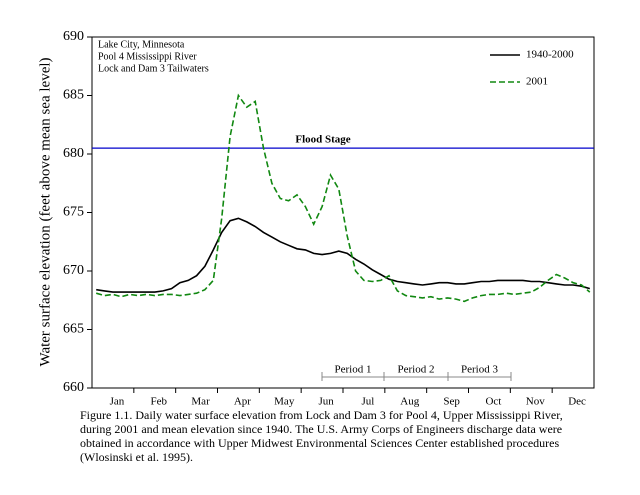 The image size is (640, 495). I want to click on x-tick-label: Jul, so click(367, 402).